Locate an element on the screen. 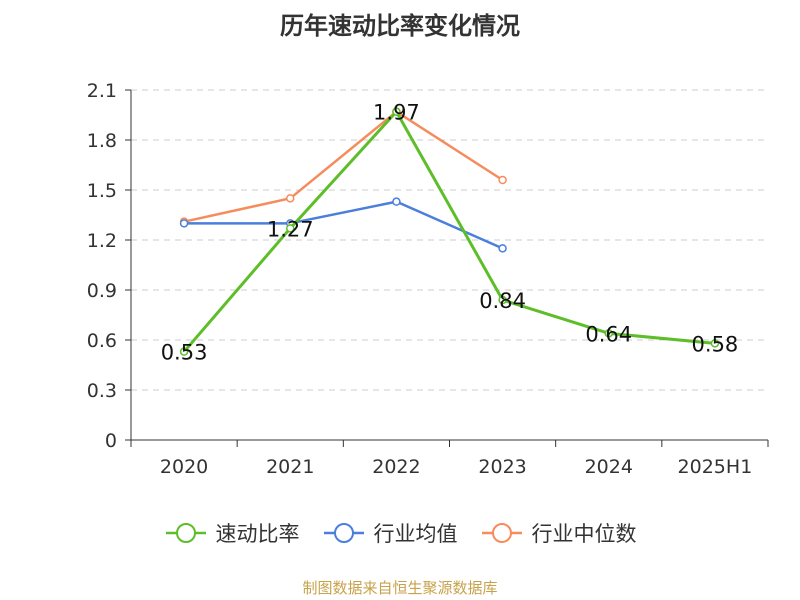  x-tick-label: 2024 is located at coordinates (609, 467).